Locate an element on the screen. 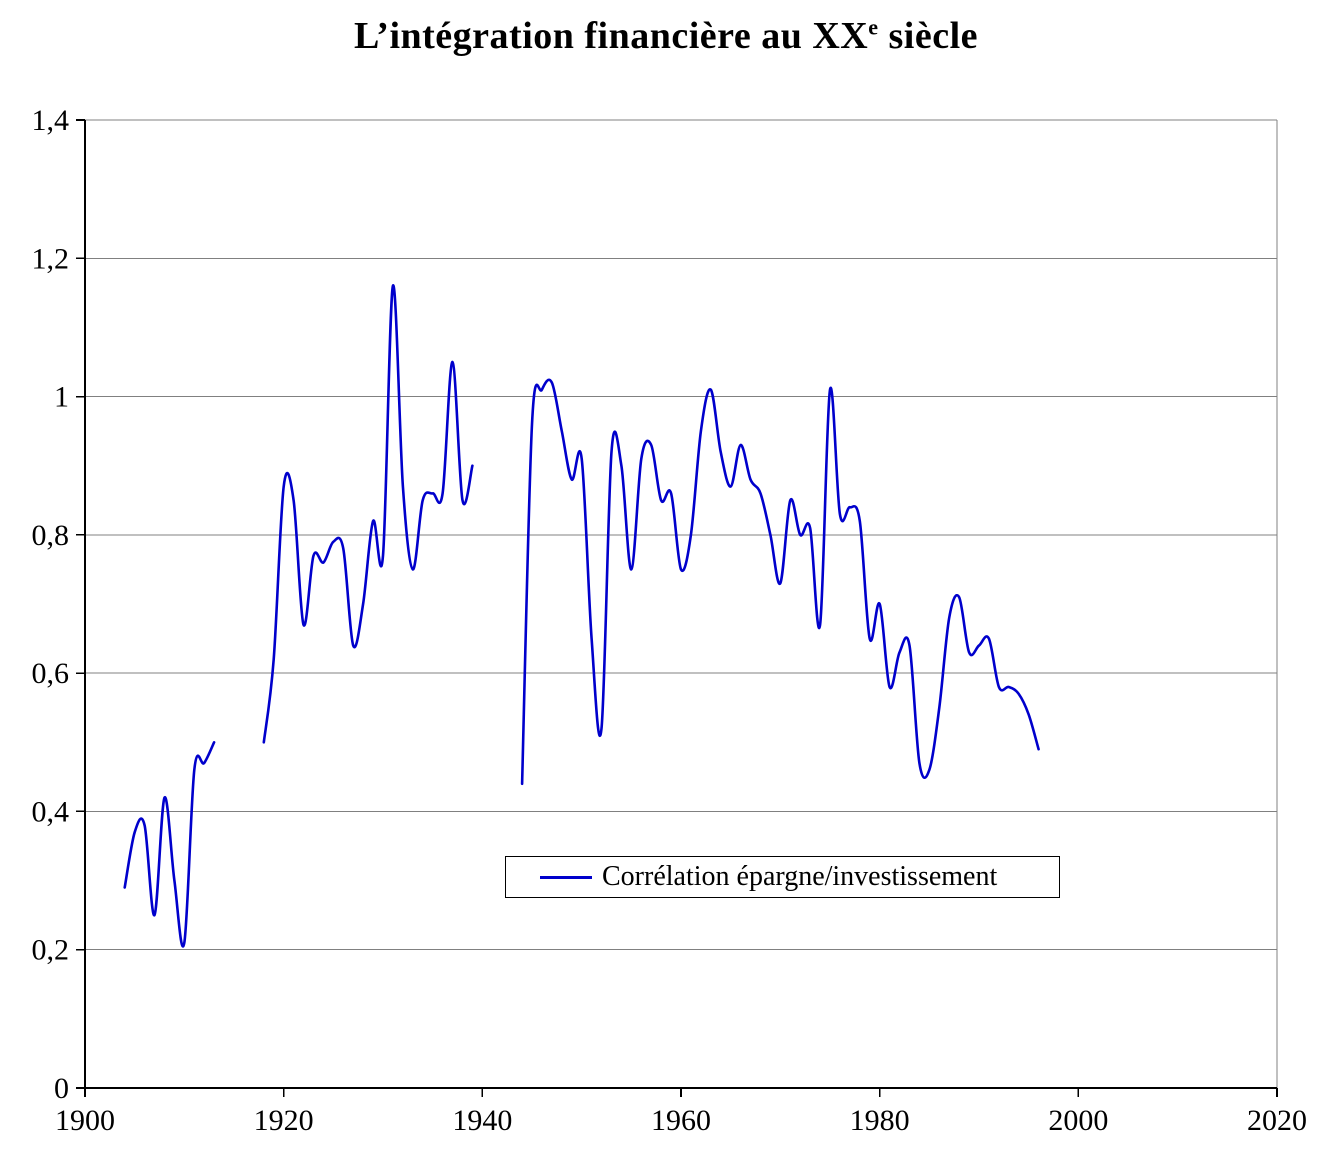 This screenshot has width=1332, height=1162. x-tick-label: 2000 is located at coordinates (1078, 1120).